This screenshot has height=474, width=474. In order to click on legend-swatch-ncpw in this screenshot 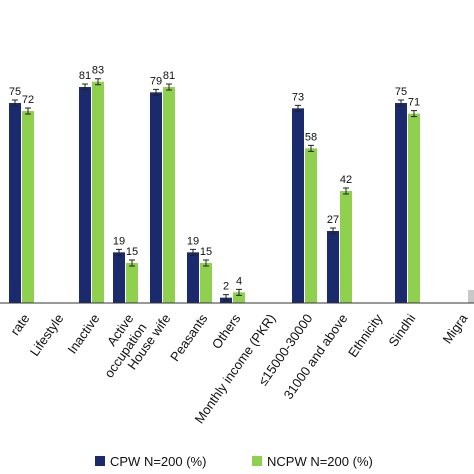, I will do `click(257, 461)`.